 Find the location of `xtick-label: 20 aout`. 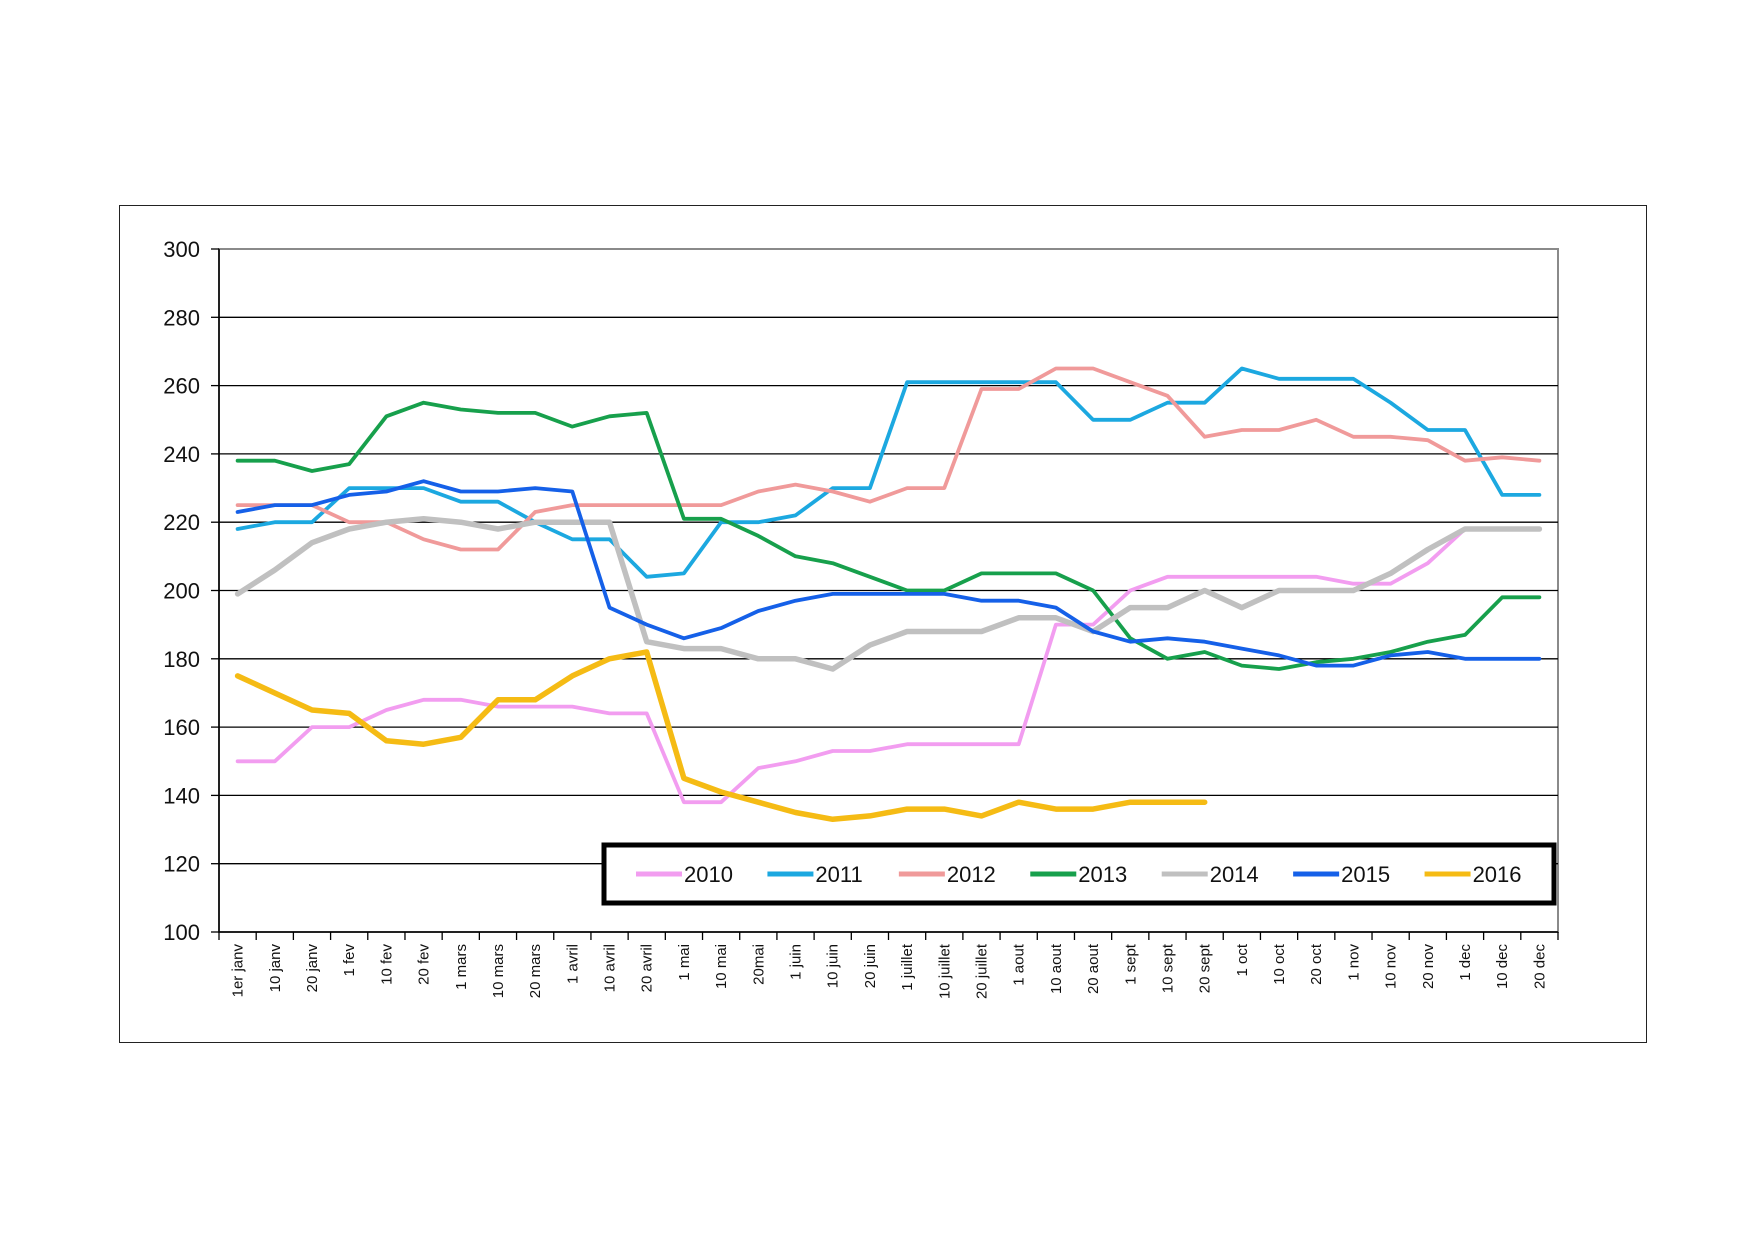

xtick-label: 20 aout is located at coordinates (1093, 968).